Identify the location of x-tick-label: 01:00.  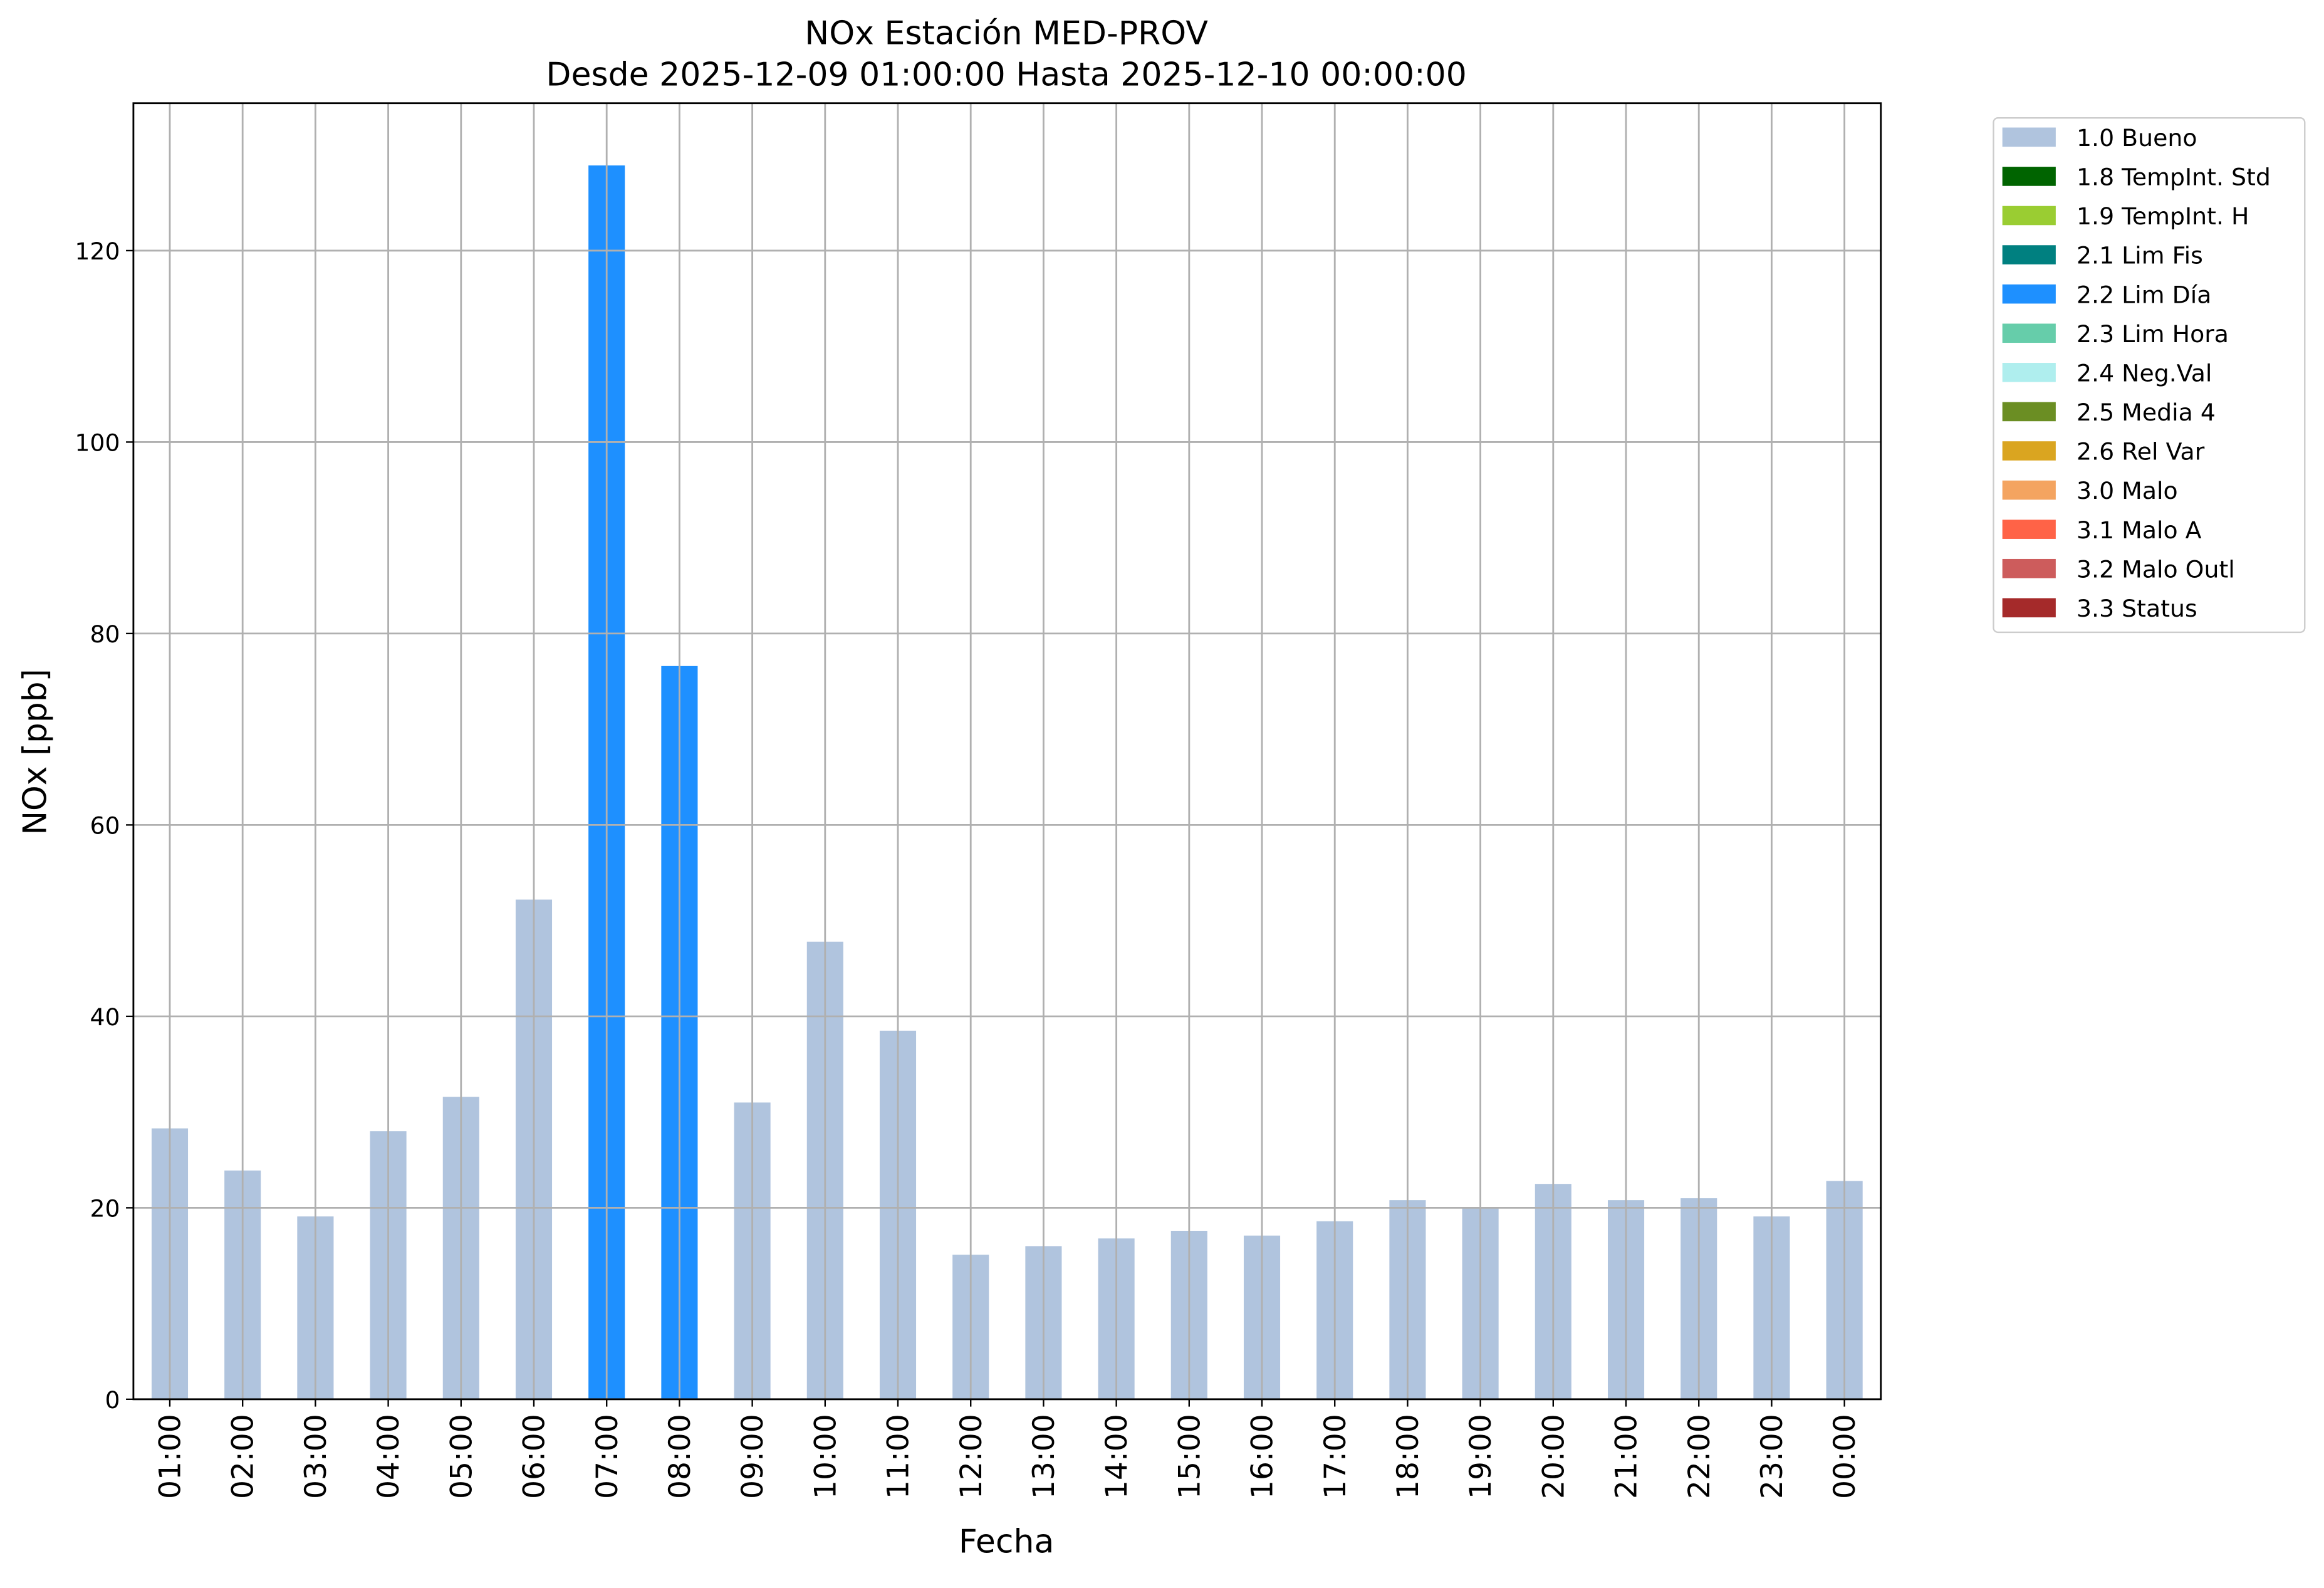
(170, 1457).